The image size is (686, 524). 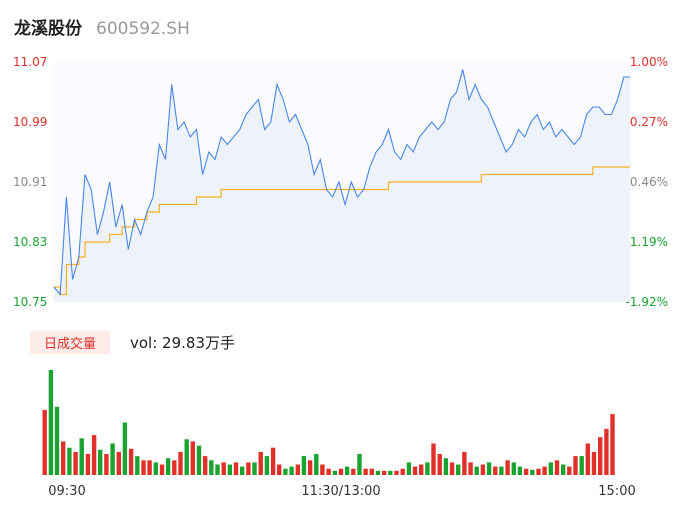 What do you see at coordinates (616, 491) in the screenshot?
I see `time-tick-label: 15:00` at bounding box center [616, 491].